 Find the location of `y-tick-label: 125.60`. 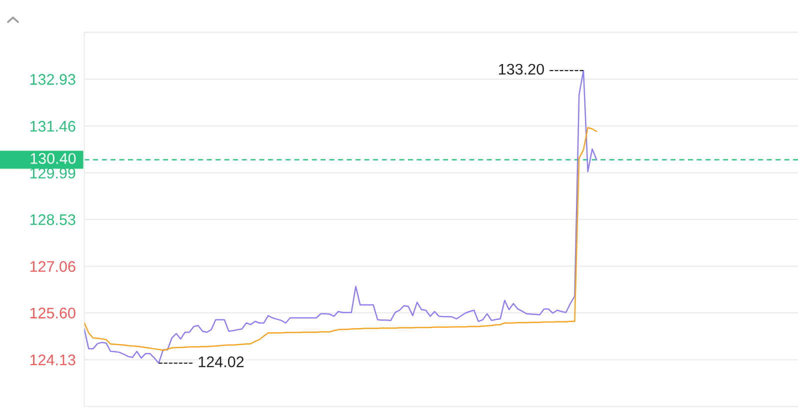

y-tick-label: 125.60 is located at coordinates (53, 313).